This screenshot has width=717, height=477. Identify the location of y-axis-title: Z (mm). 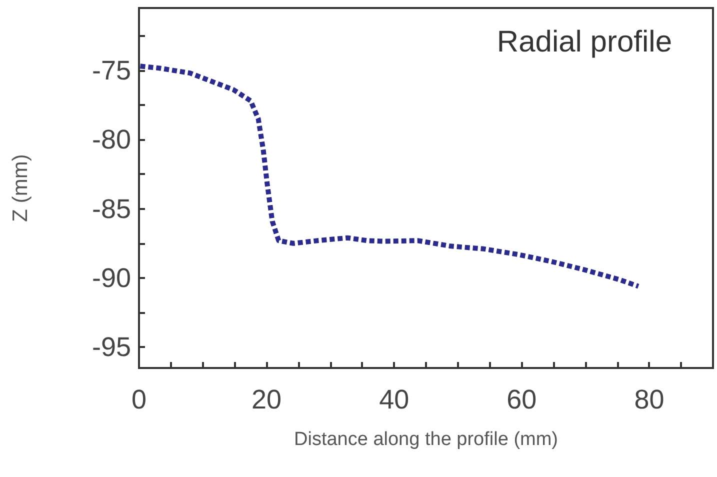
(20, 188).